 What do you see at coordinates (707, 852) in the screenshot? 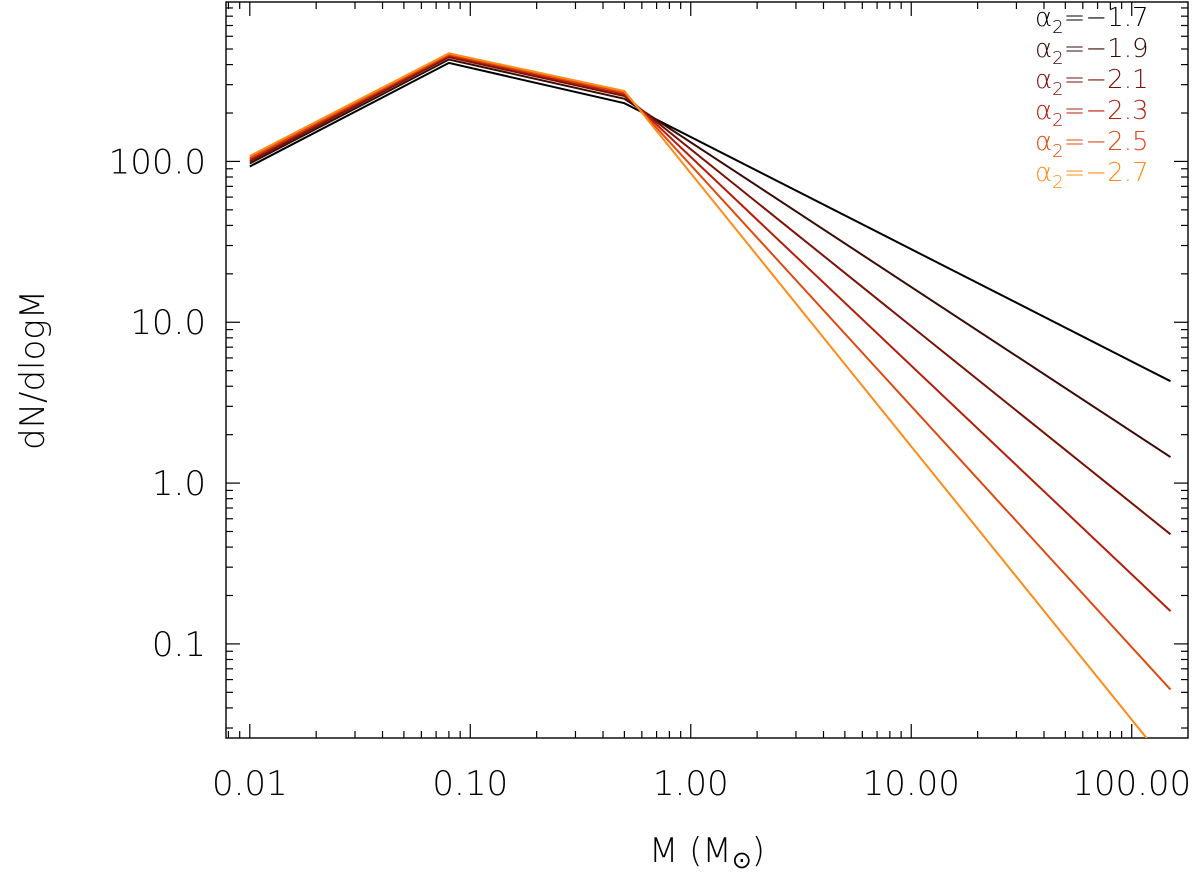
I see `x-axis-title: M (M⊙)` at bounding box center [707, 852].